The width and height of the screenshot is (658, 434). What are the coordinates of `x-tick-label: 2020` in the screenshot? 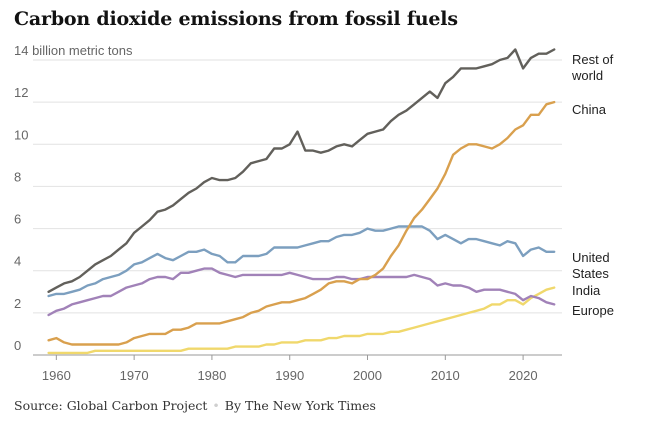 It's located at (523, 375).